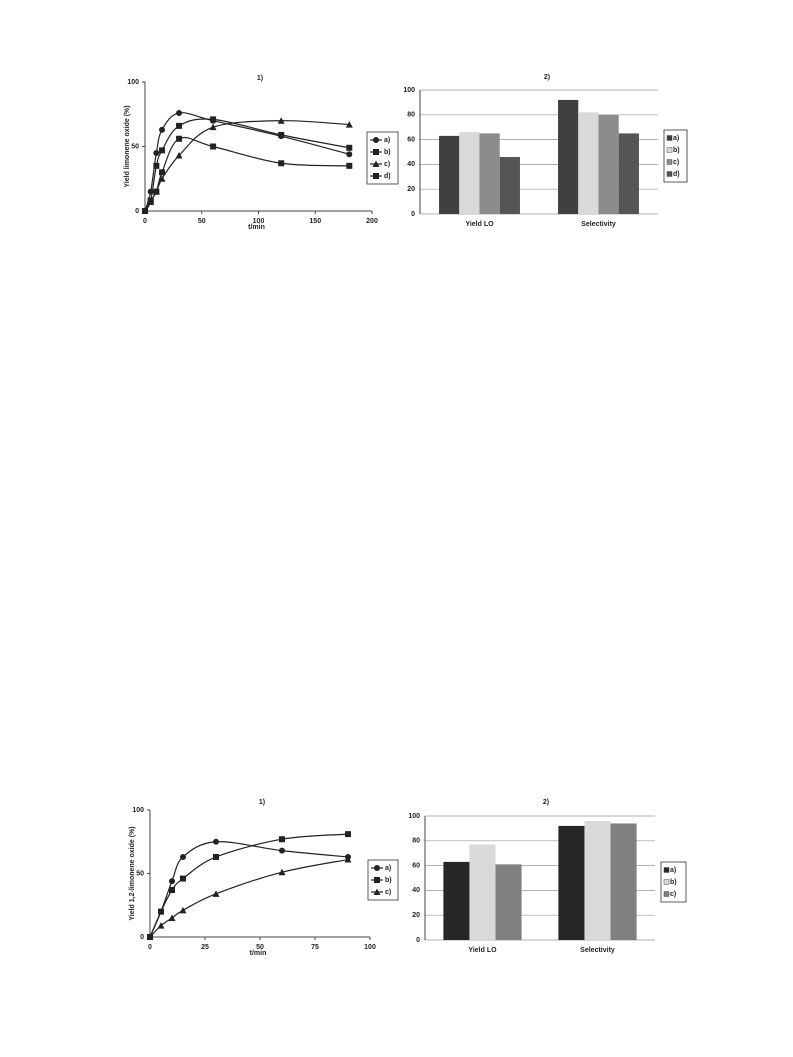 This screenshot has width=793, height=1057. What do you see at coordinates (387, 176) in the screenshot?
I see `legend-label: d)` at bounding box center [387, 176].